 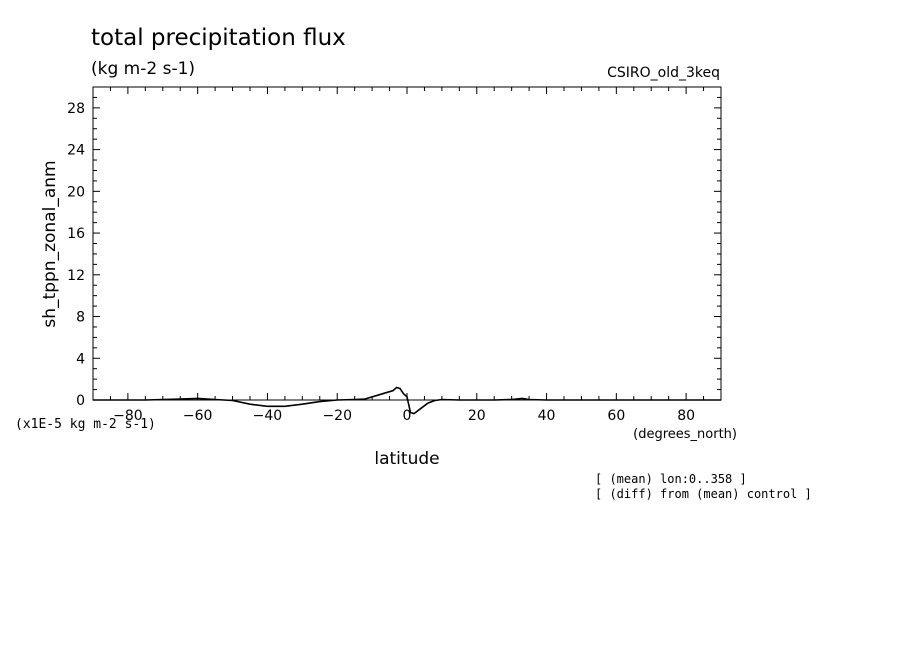 What do you see at coordinates (477, 416) in the screenshot?
I see `x-tick-label: 20` at bounding box center [477, 416].